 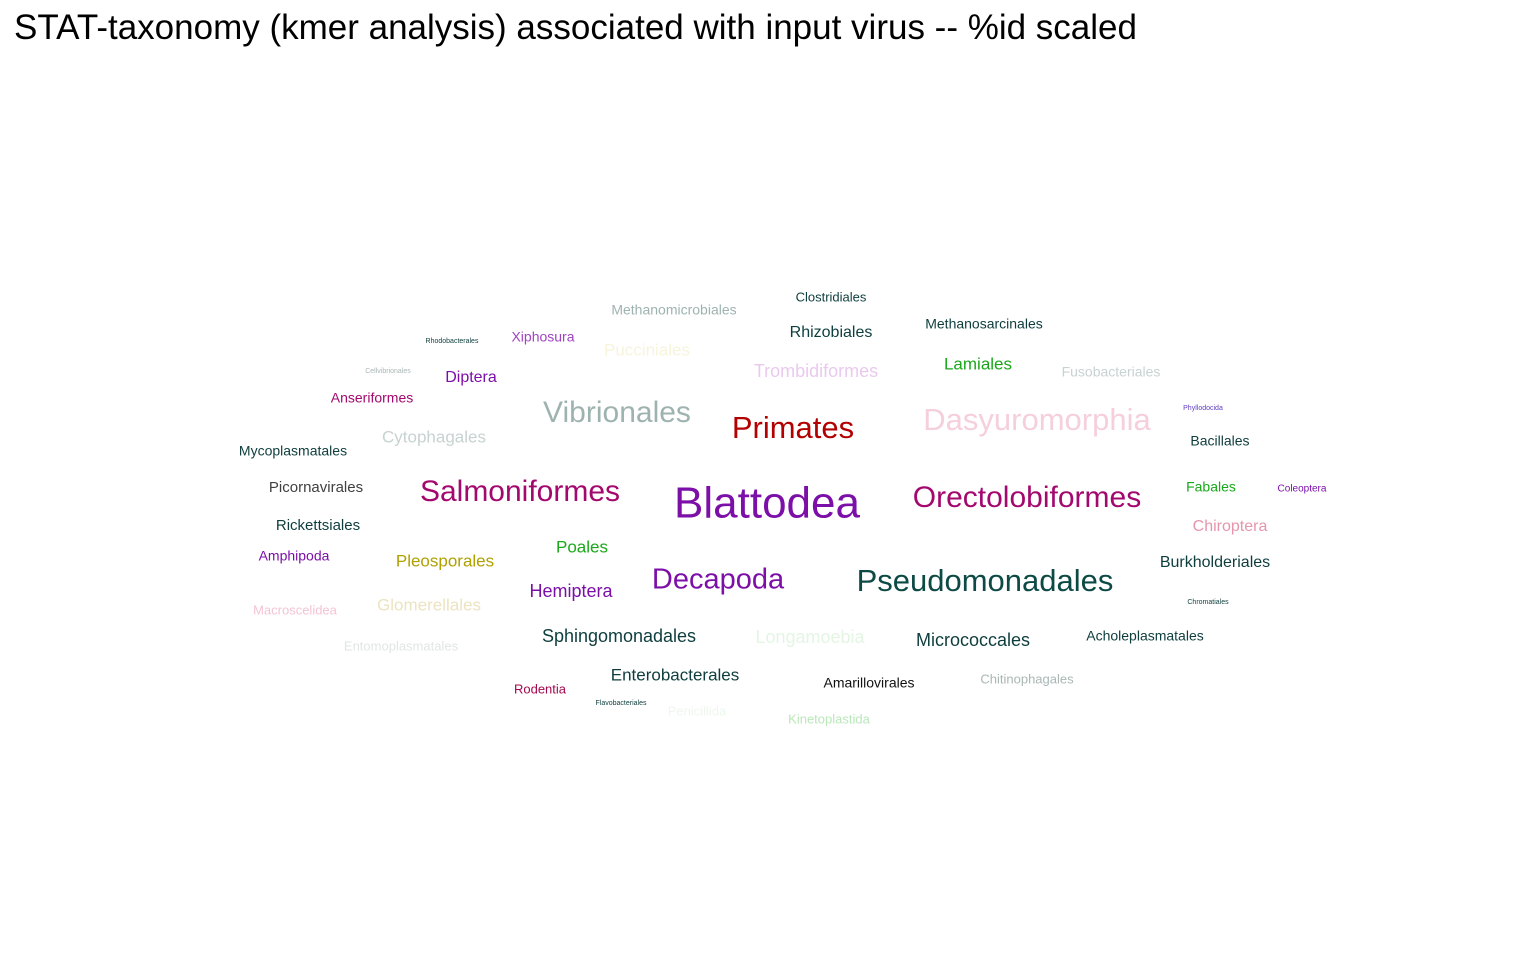 What do you see at coordinates (973, 640) in the screenshot?
I see `word-micrococcales: Micrococcales` at bounding box center [973, 640].